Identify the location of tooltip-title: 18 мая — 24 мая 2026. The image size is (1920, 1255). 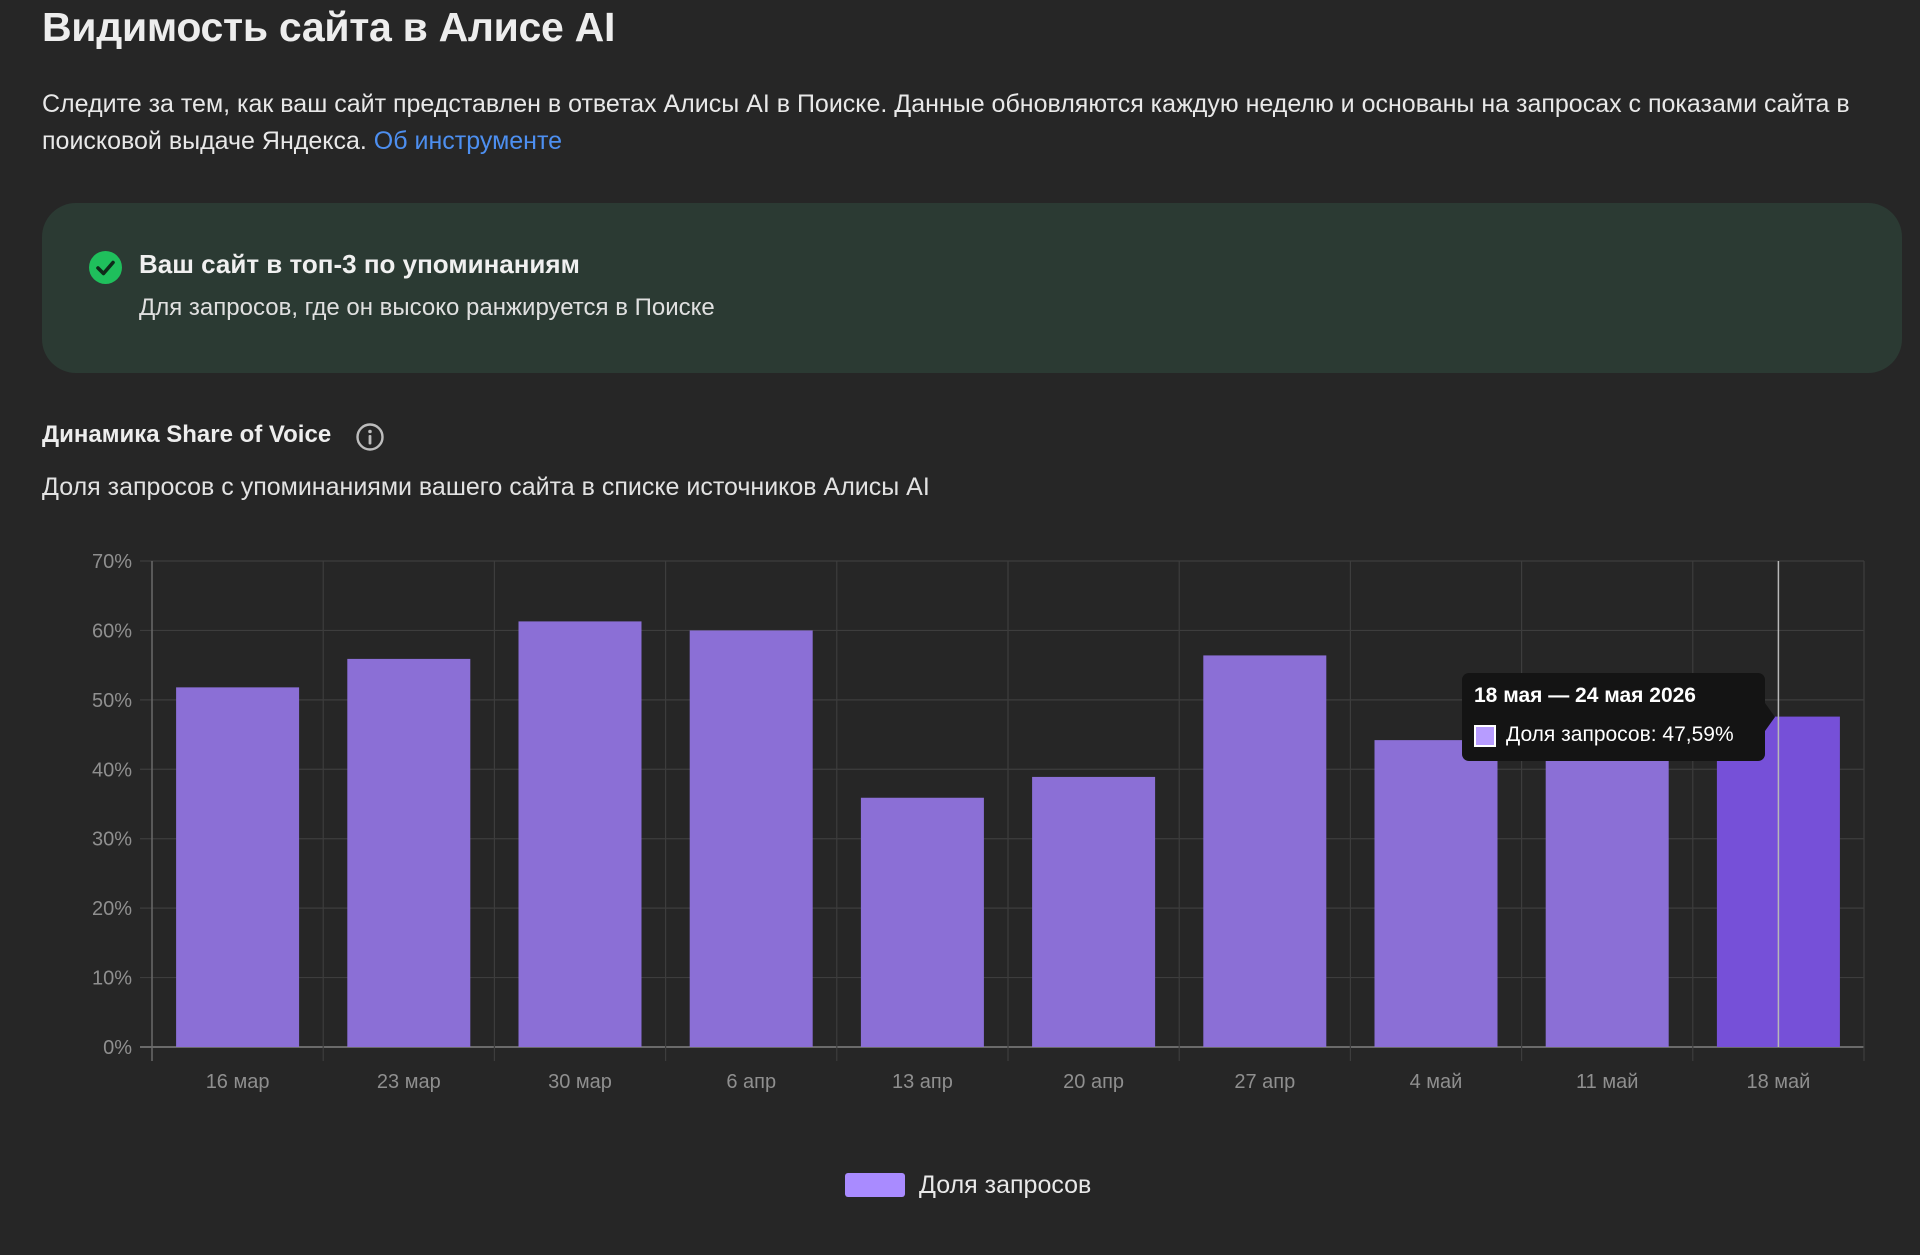
(1585, 695).